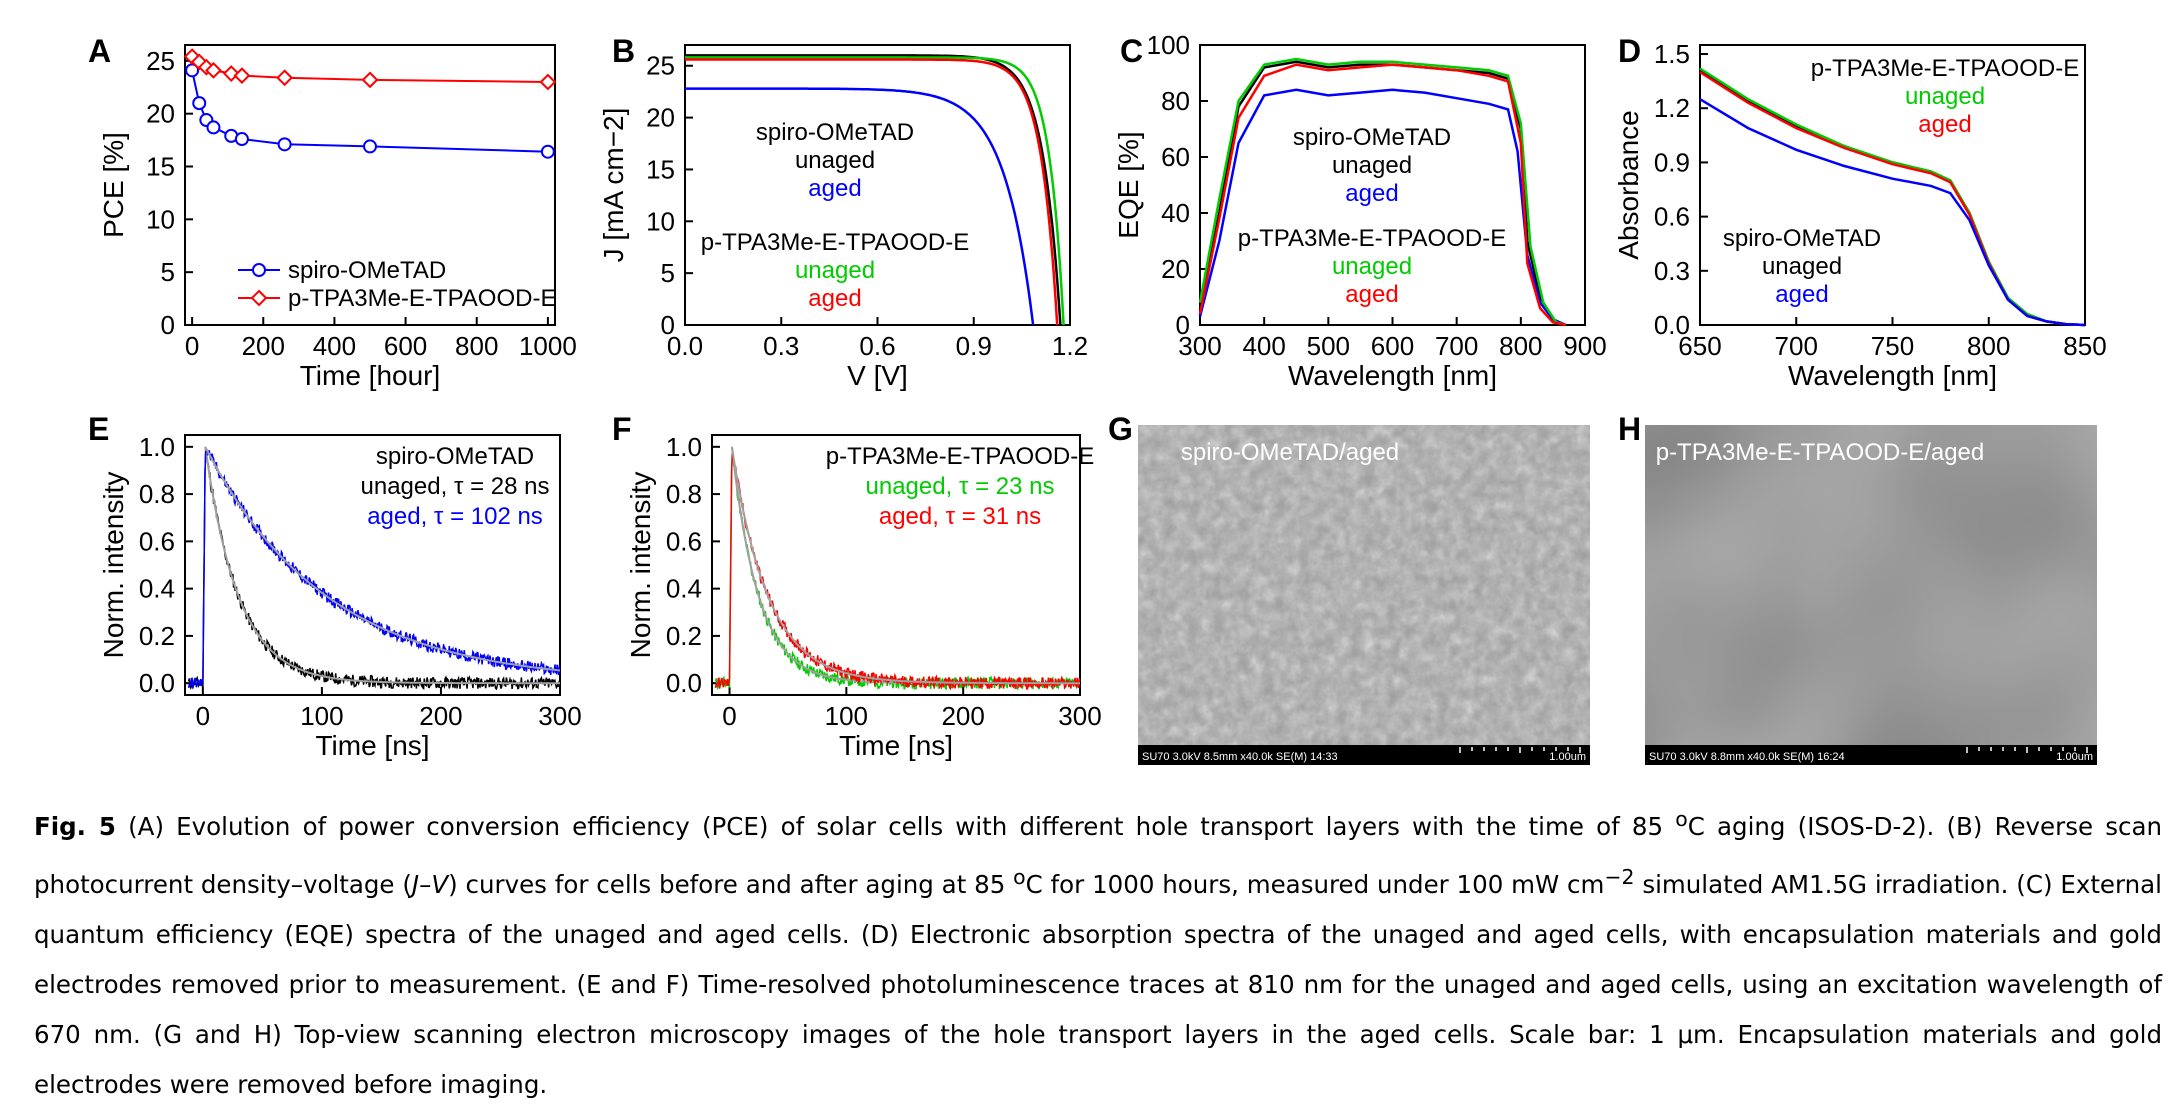 The height and width of the screenshot is (1110, 2175). Describe the element at coordinates (1672, 271) in the screenshot. I see `y-tick-label-D: 0.3` at that location.